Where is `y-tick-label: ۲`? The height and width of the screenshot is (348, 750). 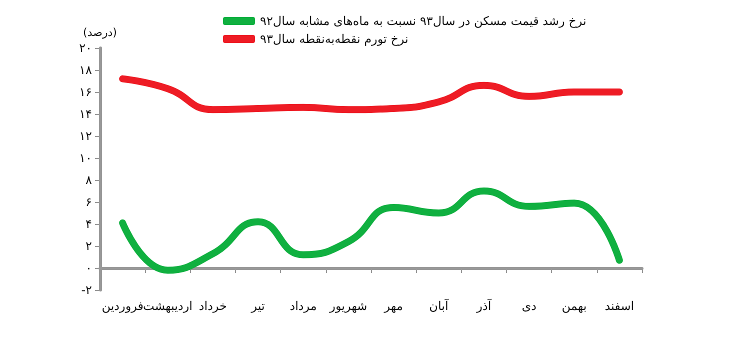 y-tick-label: ۲ is located at coordinates (89, 246).